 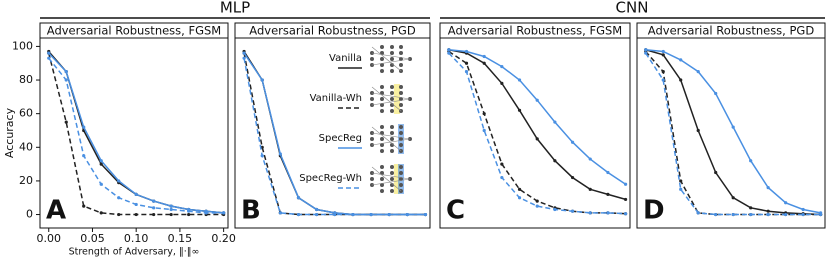 What do you see at coordinates (92, 238) in the screenshot?
I see `x-tick-label: 0.05` at bounding box center [92, 238].